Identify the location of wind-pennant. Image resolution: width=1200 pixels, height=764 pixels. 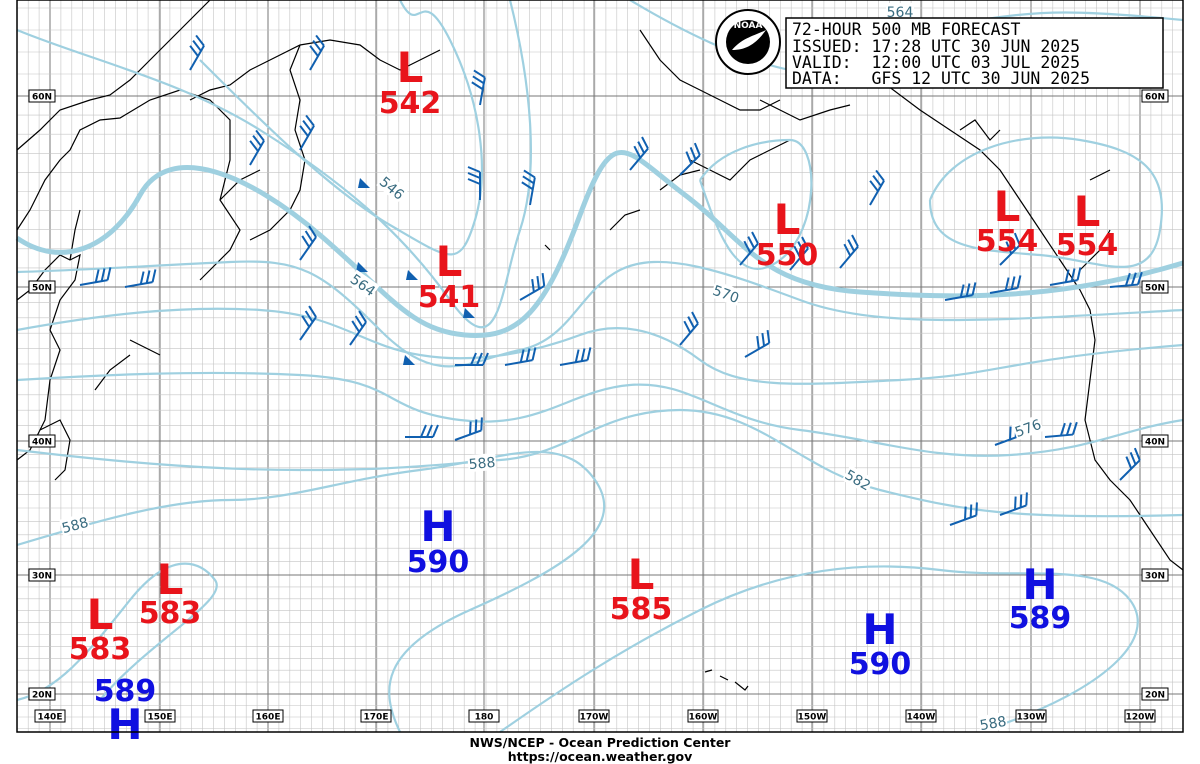
(412, 275).